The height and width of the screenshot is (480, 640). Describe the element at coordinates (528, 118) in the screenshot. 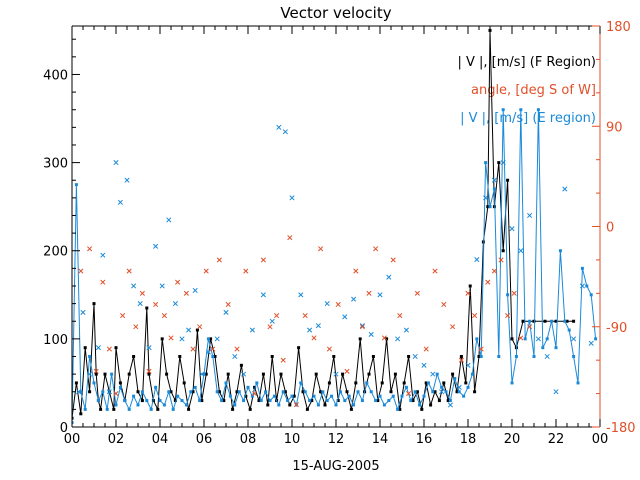

I see `legend-entry: | V |, [m/s] (E region)` at that location.